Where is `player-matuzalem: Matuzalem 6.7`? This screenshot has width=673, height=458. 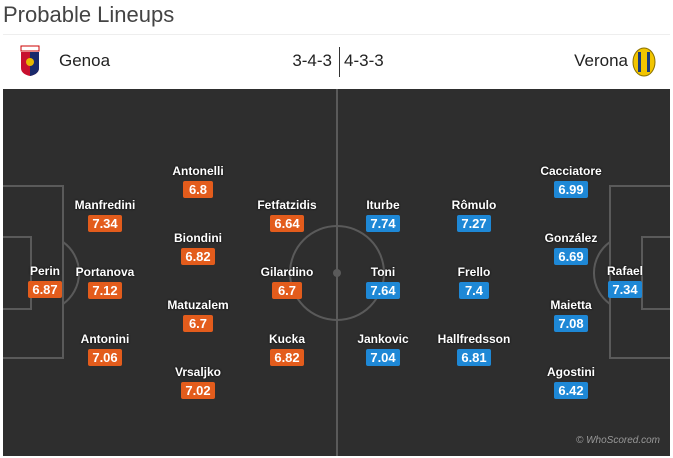
player-matuzalem: Matuzalem 6.7 is located at coordinates (198, 315).